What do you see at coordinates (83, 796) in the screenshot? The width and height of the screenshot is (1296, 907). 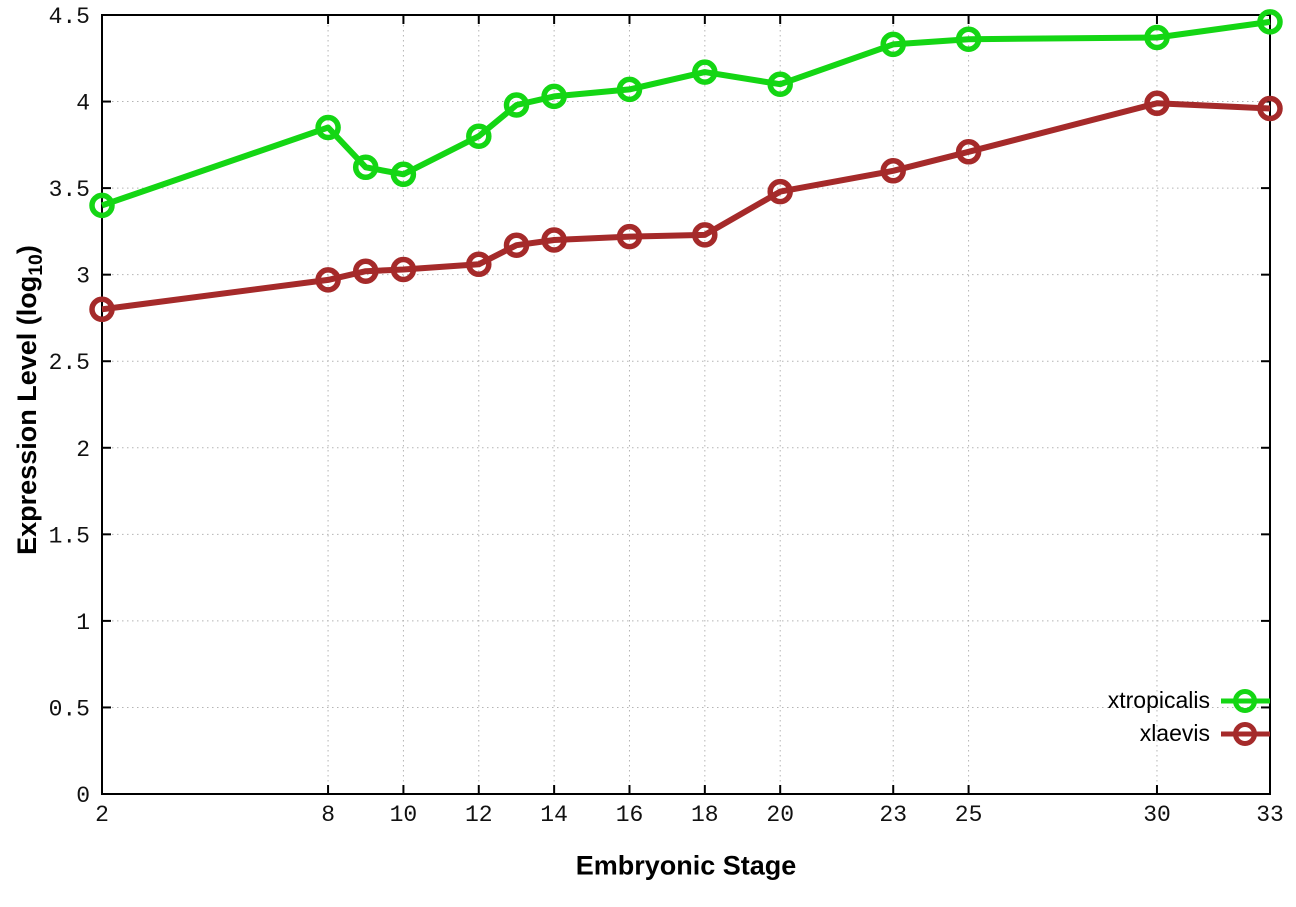 I see `y-tick-label: 0` at bounding box center [83, 796].